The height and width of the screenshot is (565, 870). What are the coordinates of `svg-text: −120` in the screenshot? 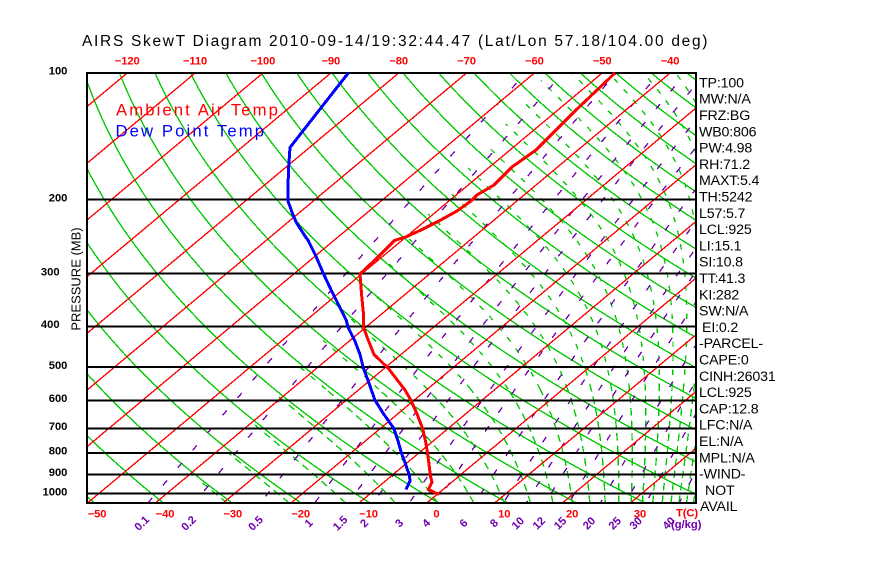 It's located at (127, 62).